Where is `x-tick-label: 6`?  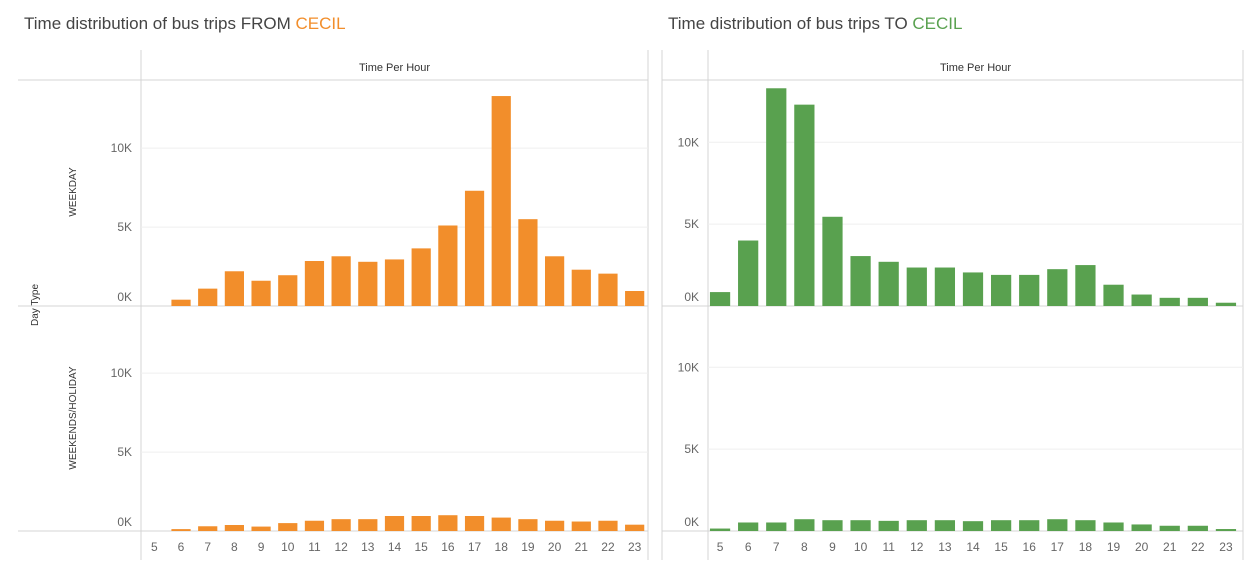 x-tick-label: 6 is located at coordinates (748, 547).